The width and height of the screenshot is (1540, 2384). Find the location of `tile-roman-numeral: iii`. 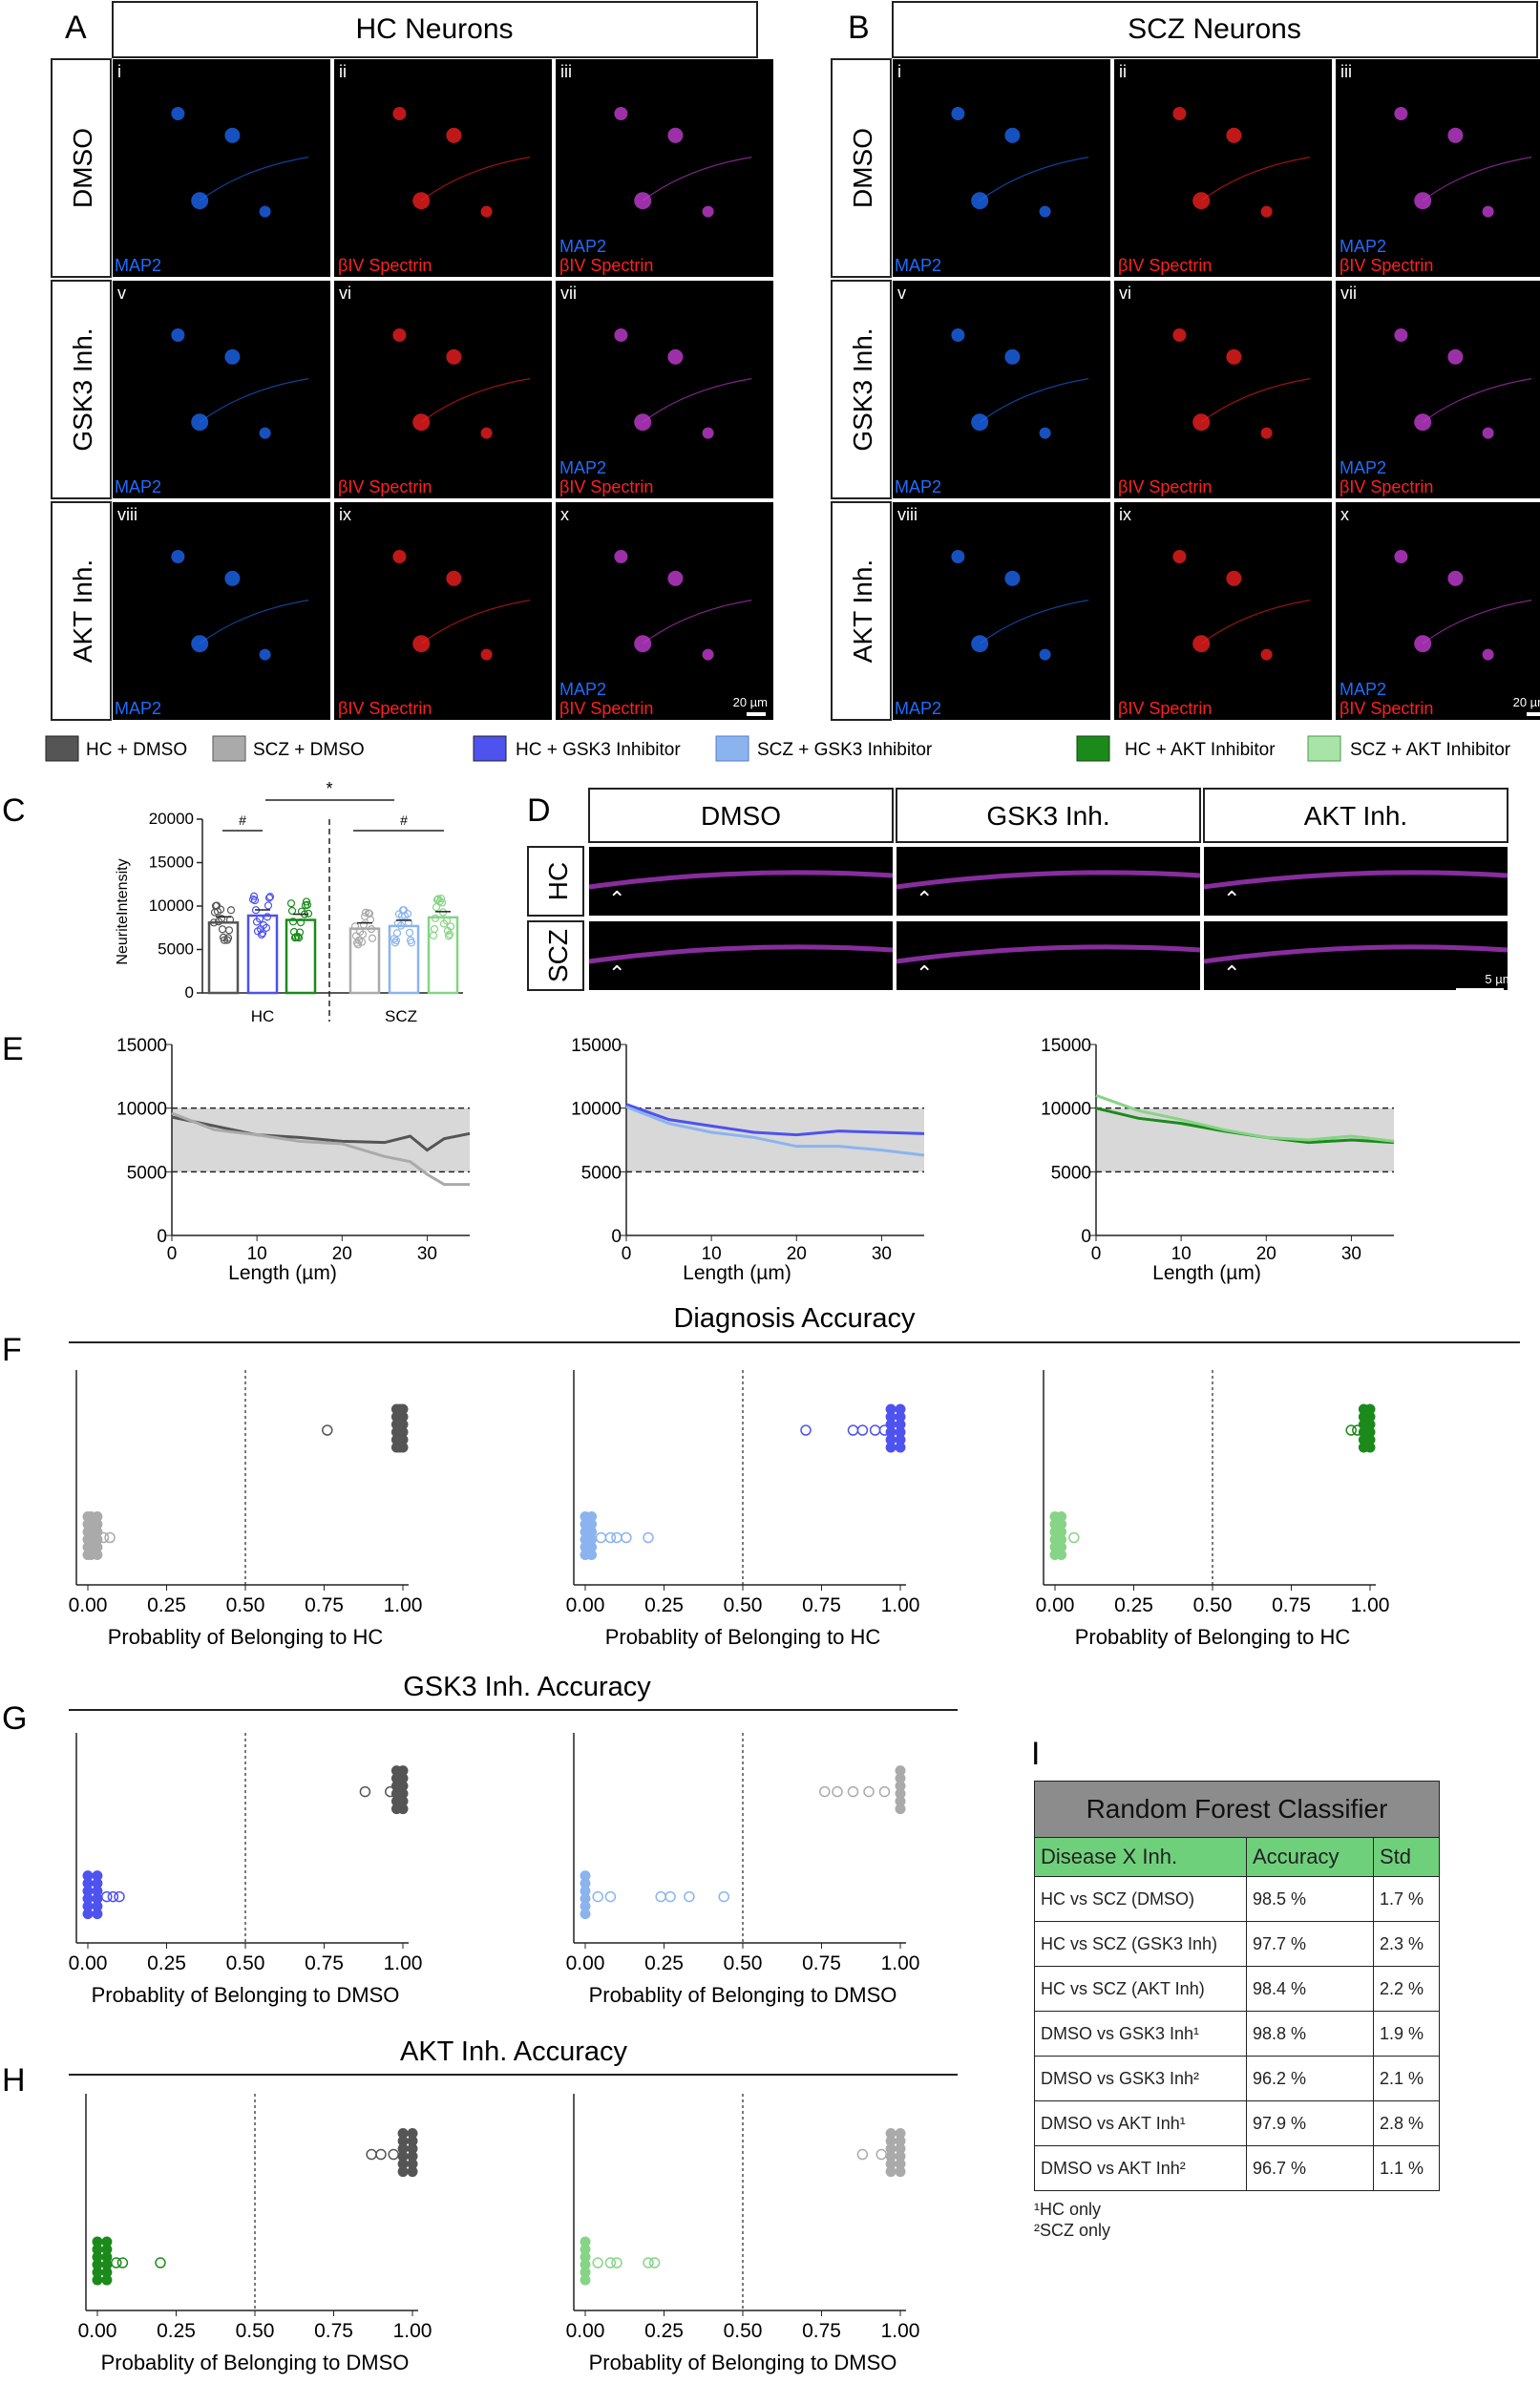

tile-roman-numeral: iii is located at coordinates (566, 71).